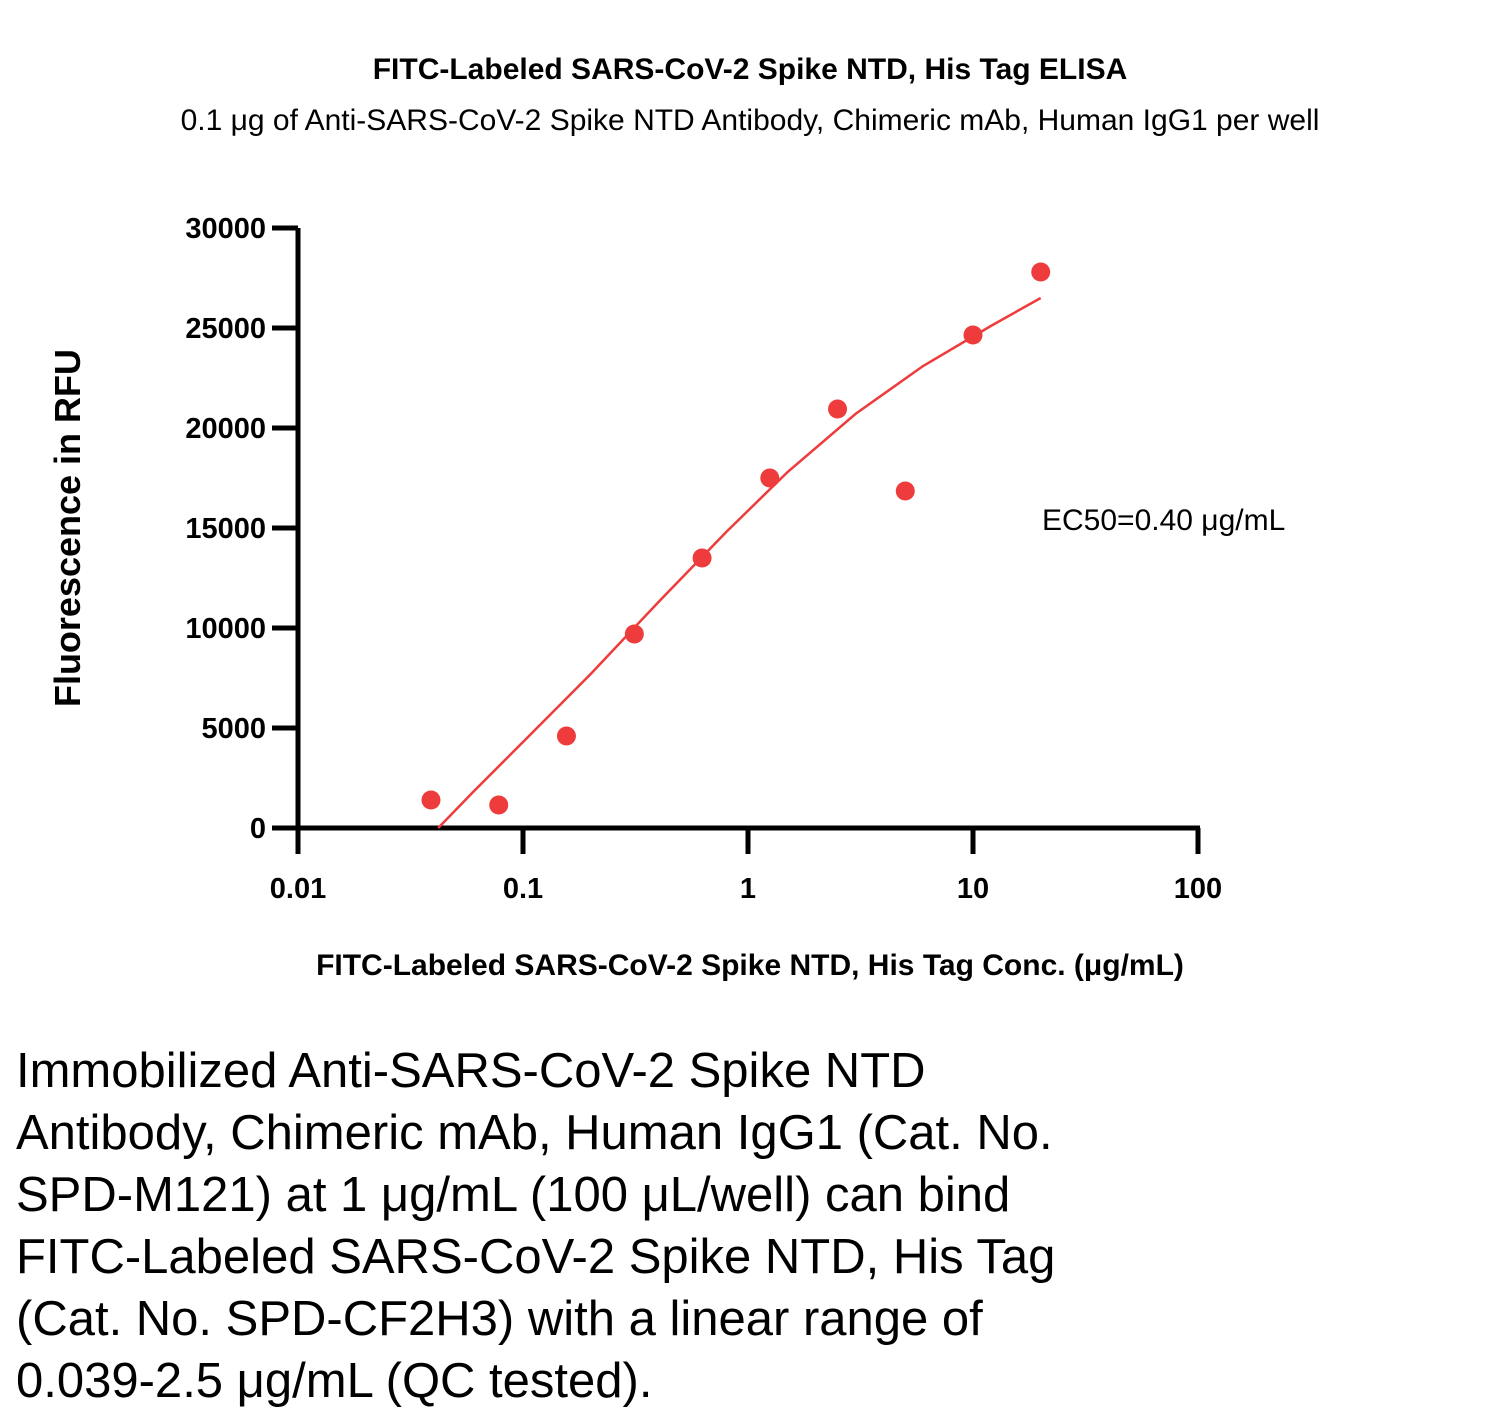  Describe the element at coordinates (225, 529) in the screenshot. I see `y-tick-label: 15000` at that location.